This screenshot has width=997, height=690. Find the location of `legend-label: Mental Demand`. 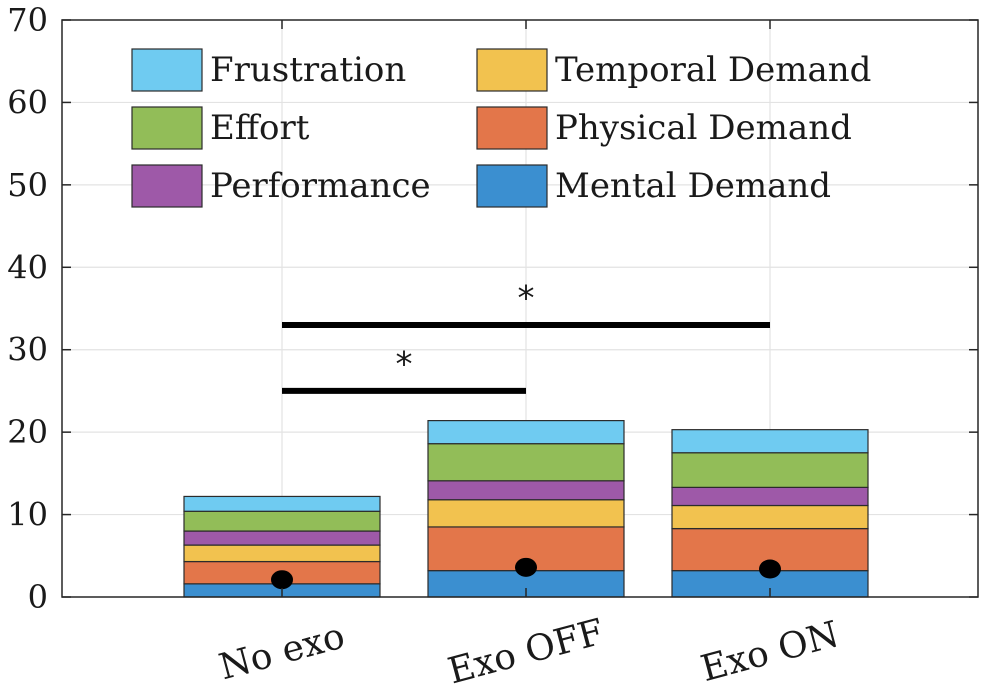

legend-label: Mental Demand is located at coordinates (693, 186).